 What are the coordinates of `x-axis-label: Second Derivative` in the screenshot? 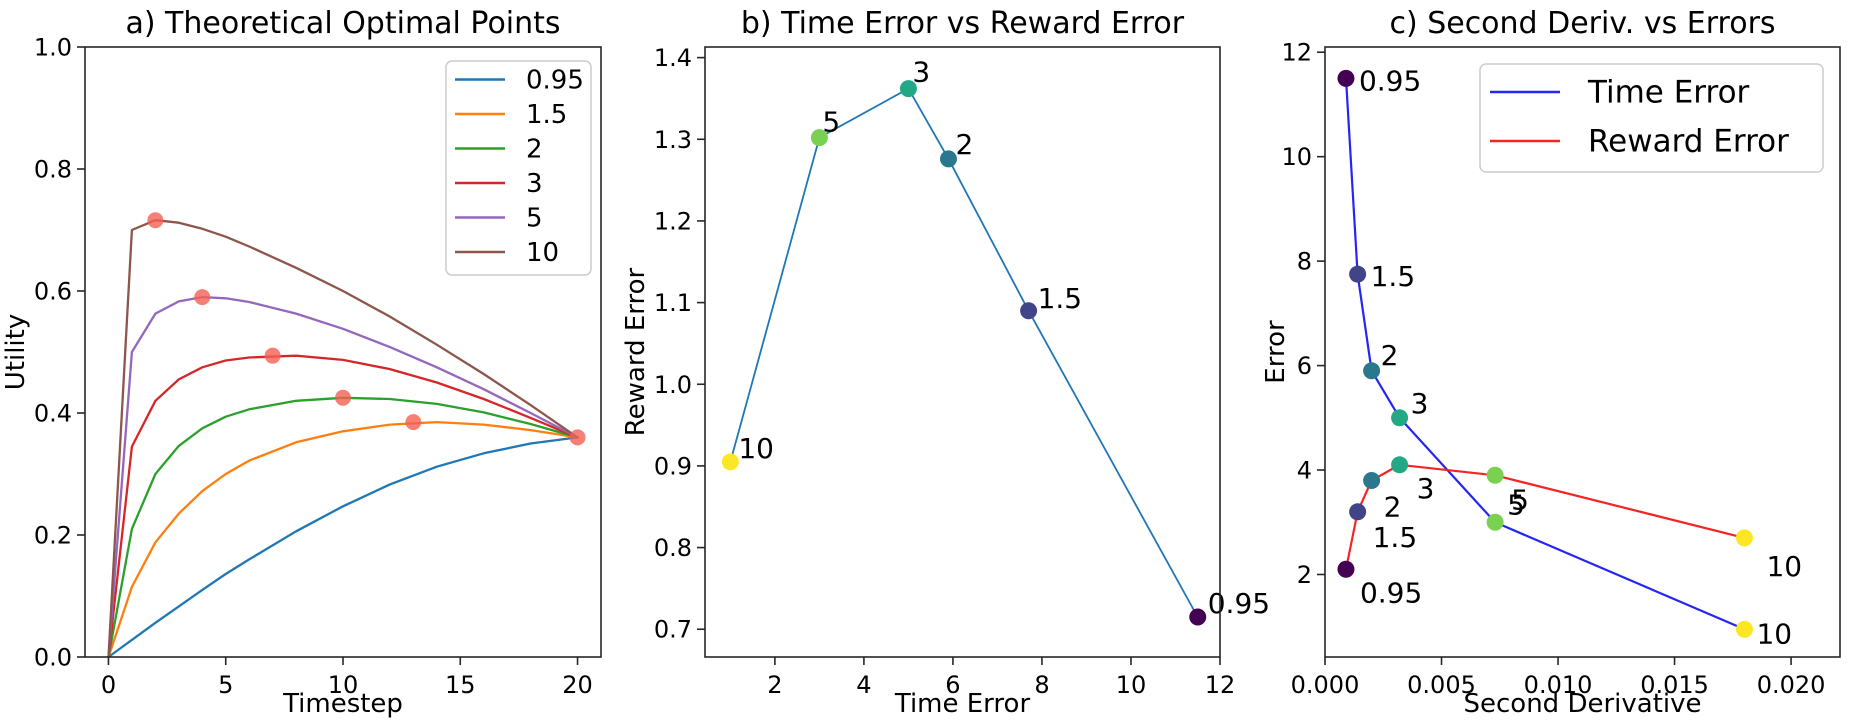 It's located at (1583, 704).